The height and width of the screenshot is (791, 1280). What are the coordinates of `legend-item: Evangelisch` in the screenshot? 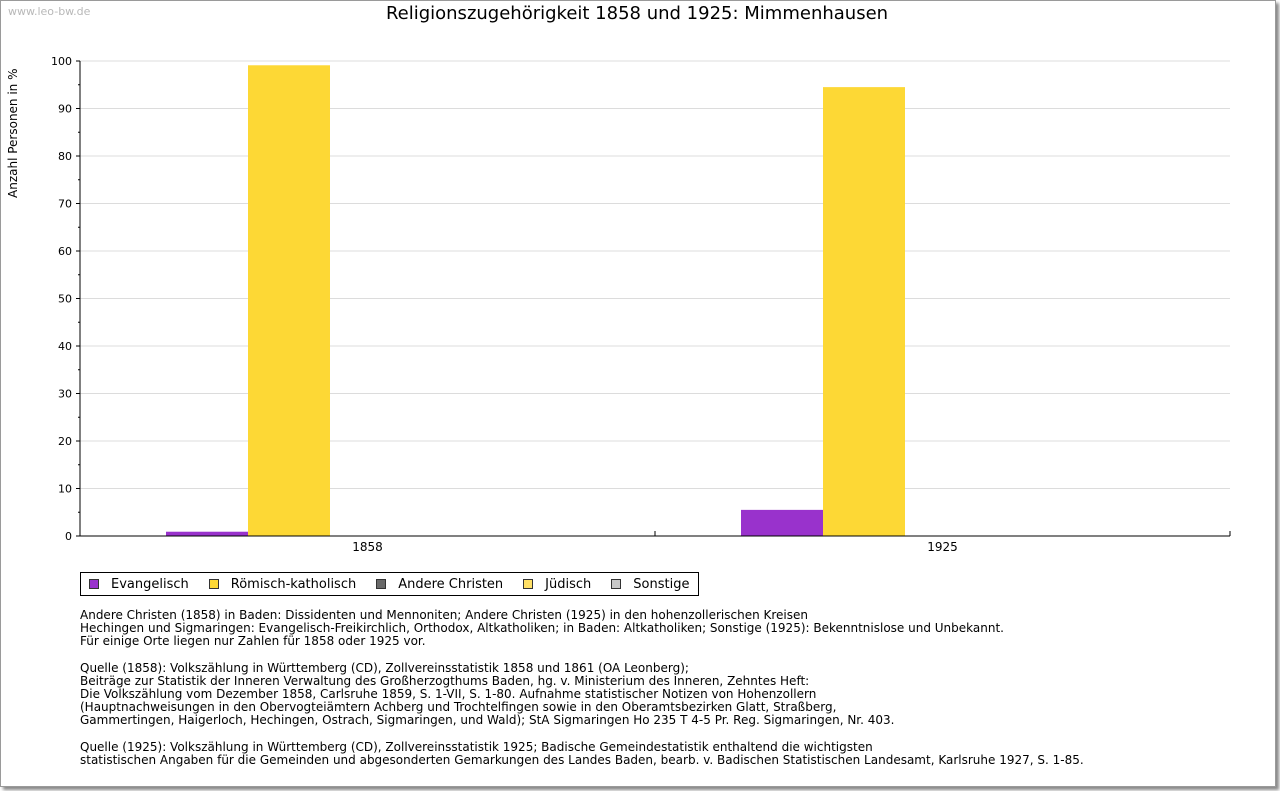 It's located at (139, 584).